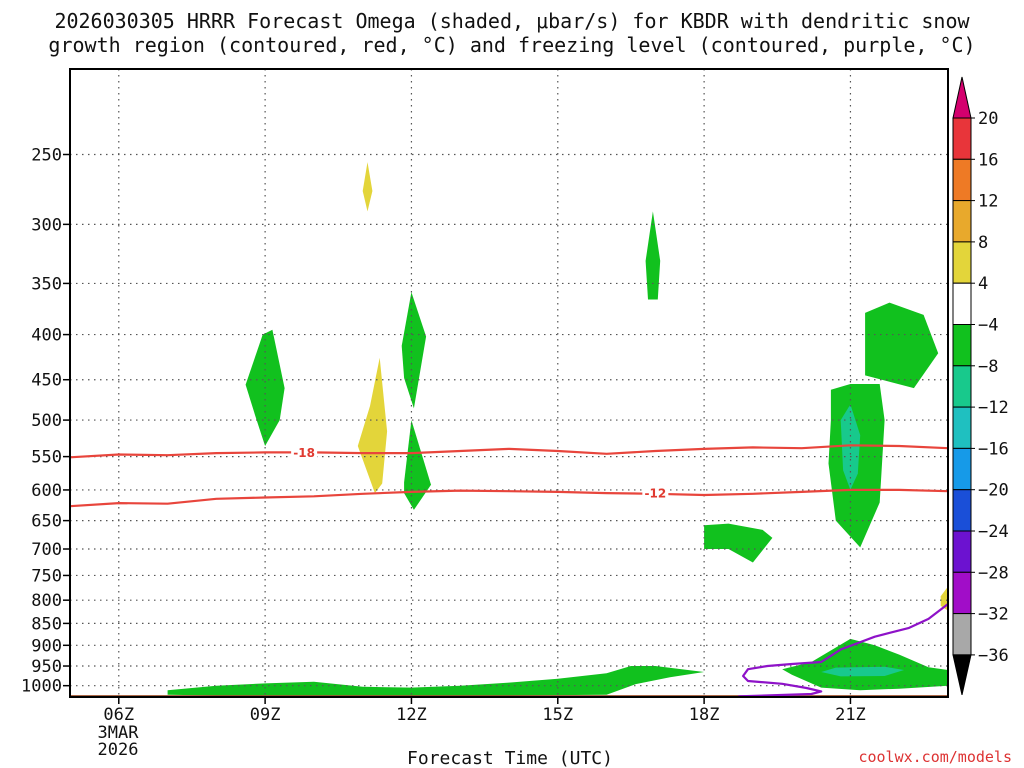 This screenshot has width=1024, height=768. Describe the element at coordinates (993, 408) in the screenshot. I see `colorbar-tick-label-7: −12` at that location.